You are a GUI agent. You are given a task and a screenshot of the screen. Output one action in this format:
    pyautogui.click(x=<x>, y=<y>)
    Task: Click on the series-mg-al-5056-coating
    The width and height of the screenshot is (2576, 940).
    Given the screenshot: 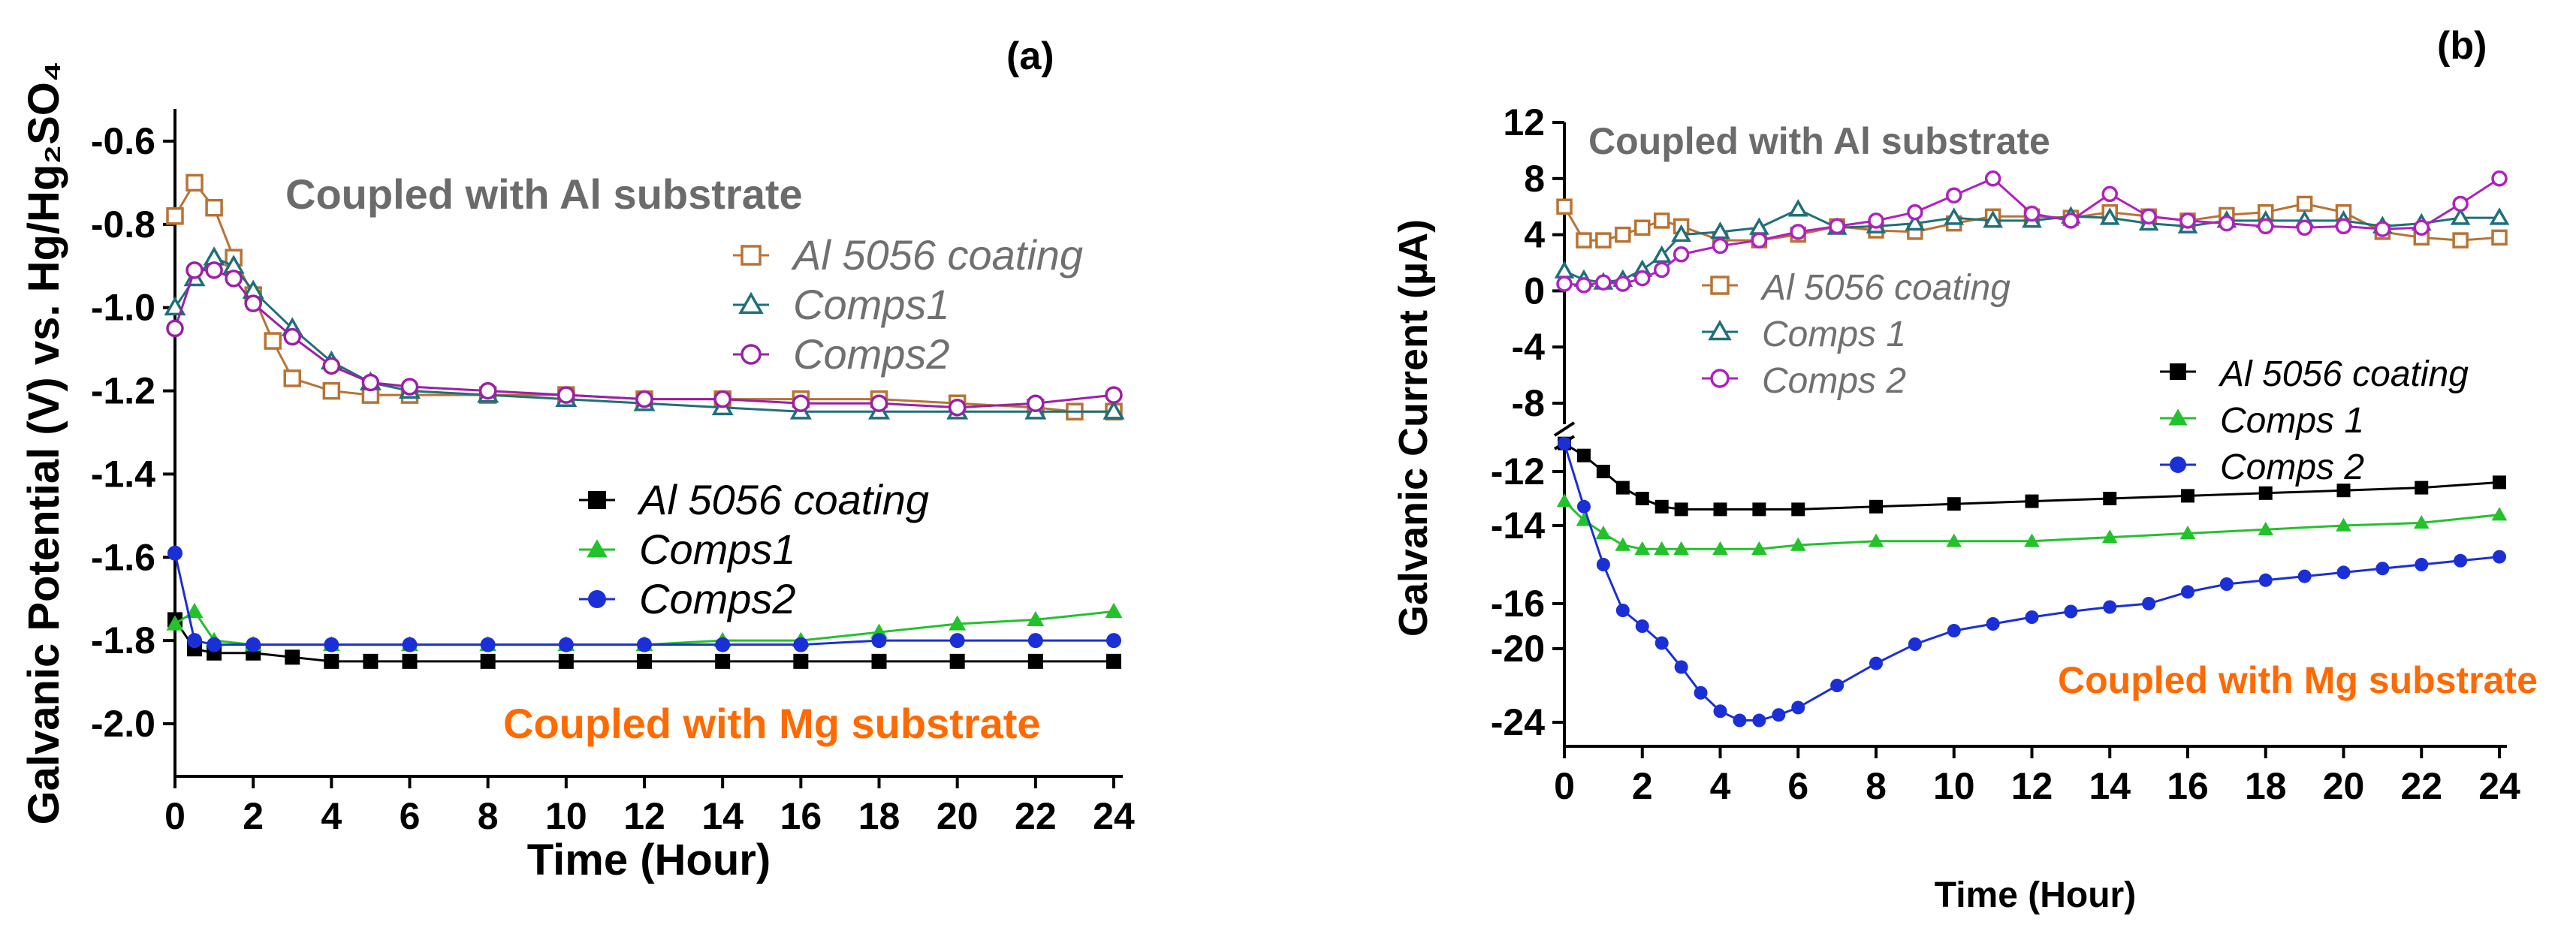 What is the action you would take?
    pyautogui.click(x=2032, y=476)
    